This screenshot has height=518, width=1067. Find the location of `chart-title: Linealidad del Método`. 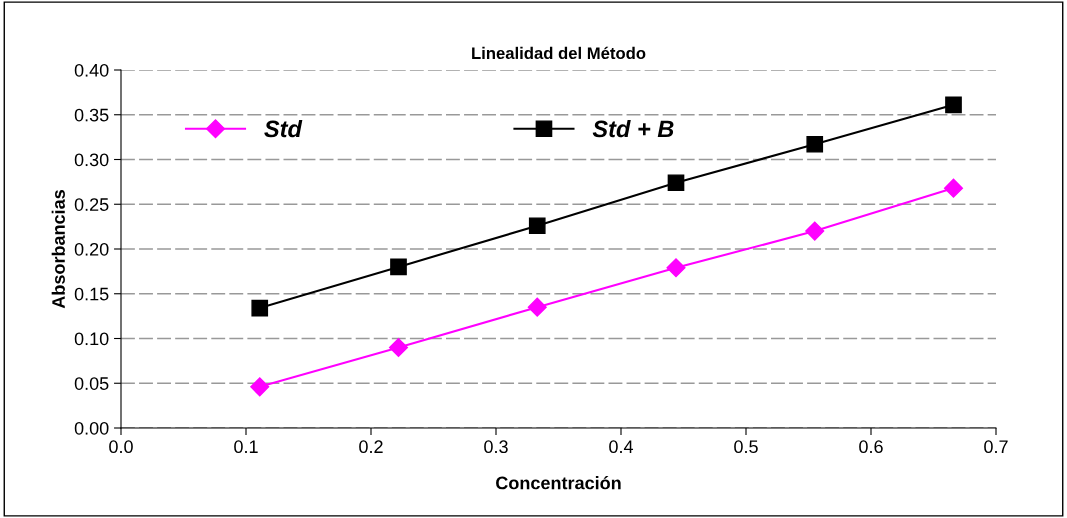

chart-title: Linealidad del Método is located at coordinates (559, 53).